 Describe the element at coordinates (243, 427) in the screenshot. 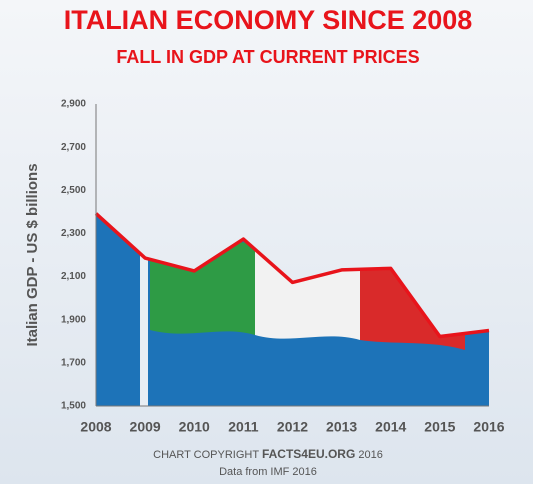

I see `x-tick-label: 2011` at that location.